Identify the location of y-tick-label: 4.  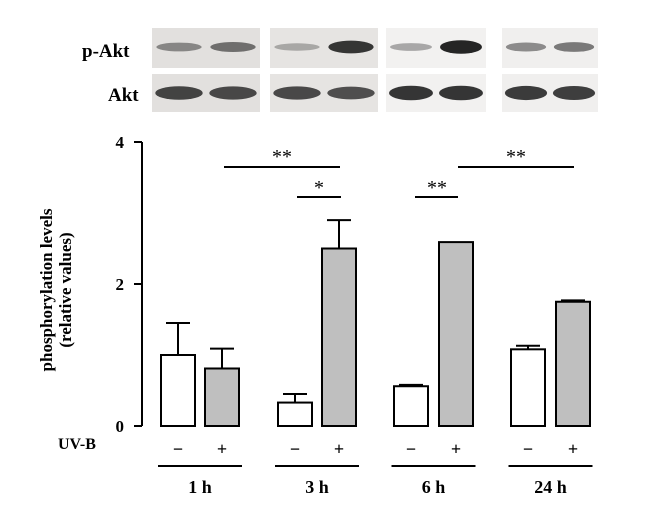
(120, 142).